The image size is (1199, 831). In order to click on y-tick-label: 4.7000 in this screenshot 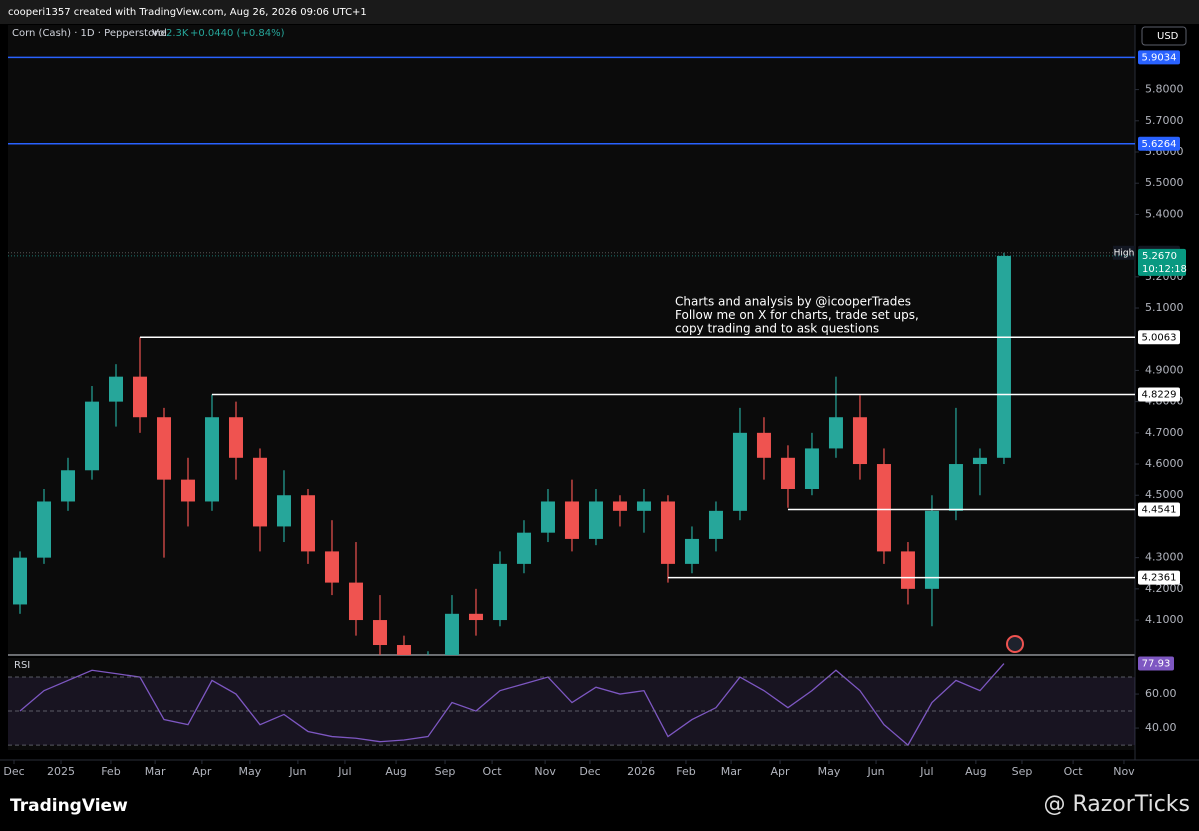, I will do `click(1164, 432)`.